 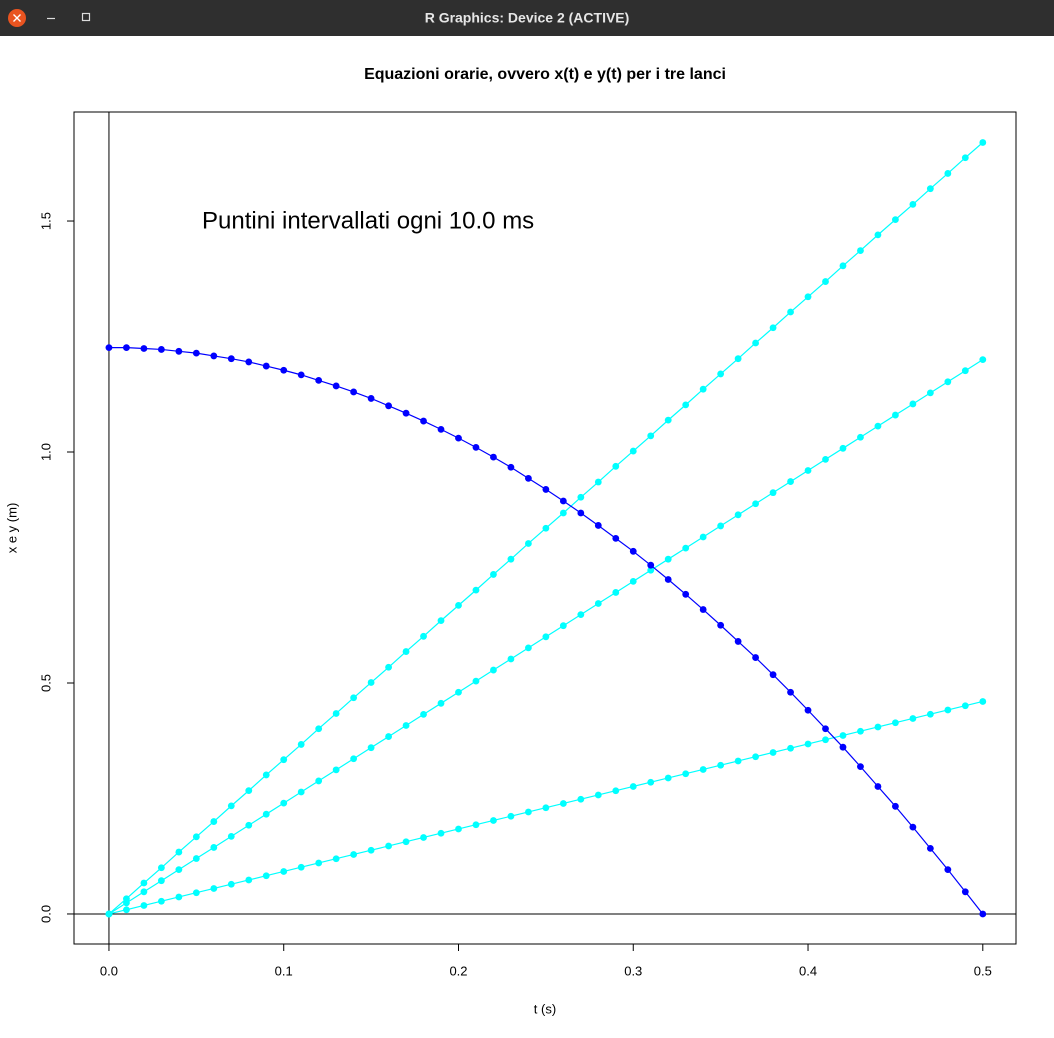 I want to click on x-tick-label: 0.1, so click(x=284, y=970).